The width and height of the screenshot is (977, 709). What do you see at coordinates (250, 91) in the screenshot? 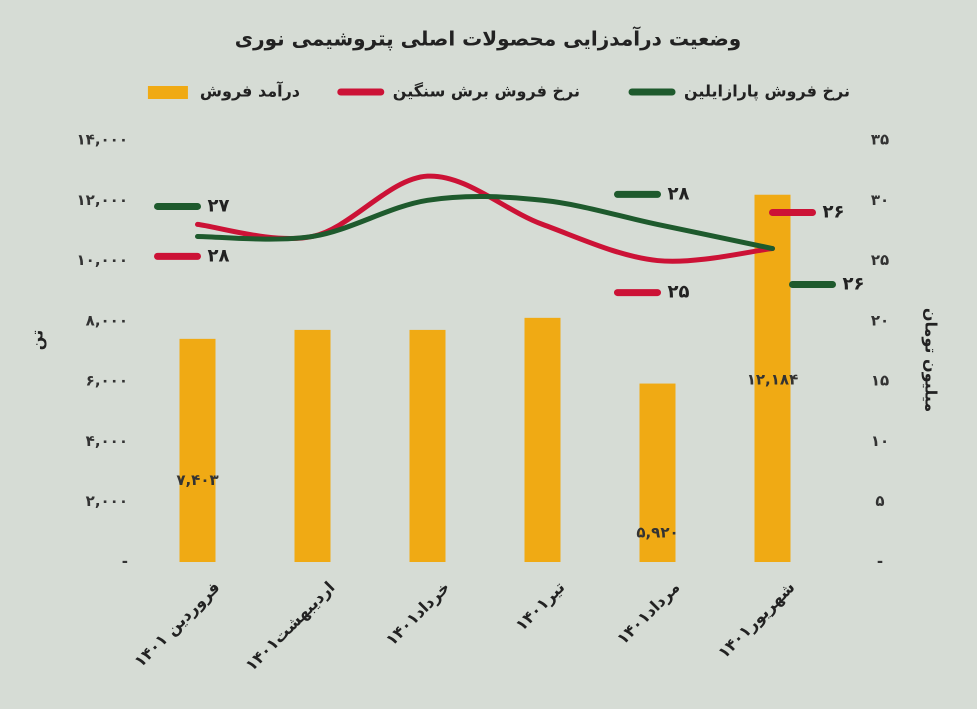
I see `legend-label: درآمد فروش` at bounding box center [250, 91].